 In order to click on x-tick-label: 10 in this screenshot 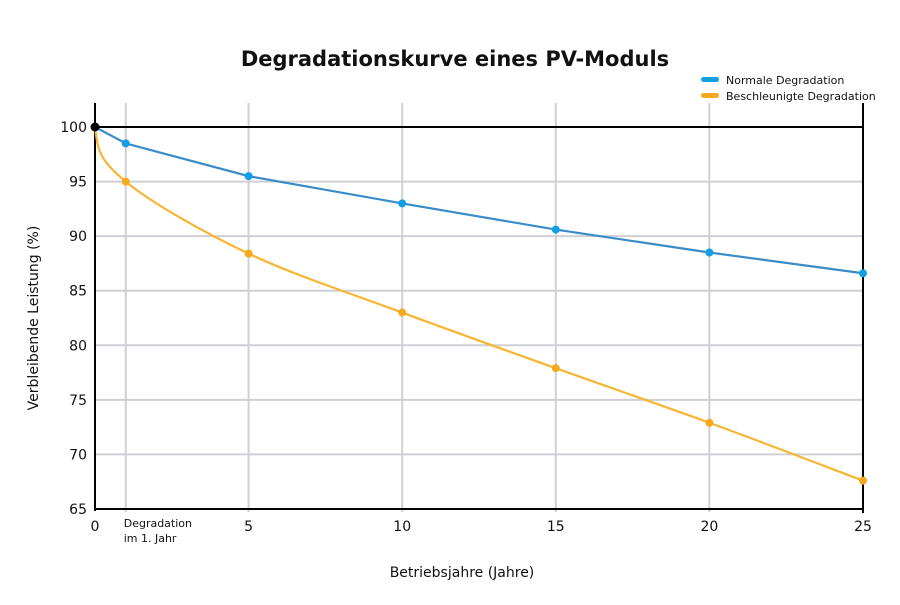, I will do `click(402, 527)`.